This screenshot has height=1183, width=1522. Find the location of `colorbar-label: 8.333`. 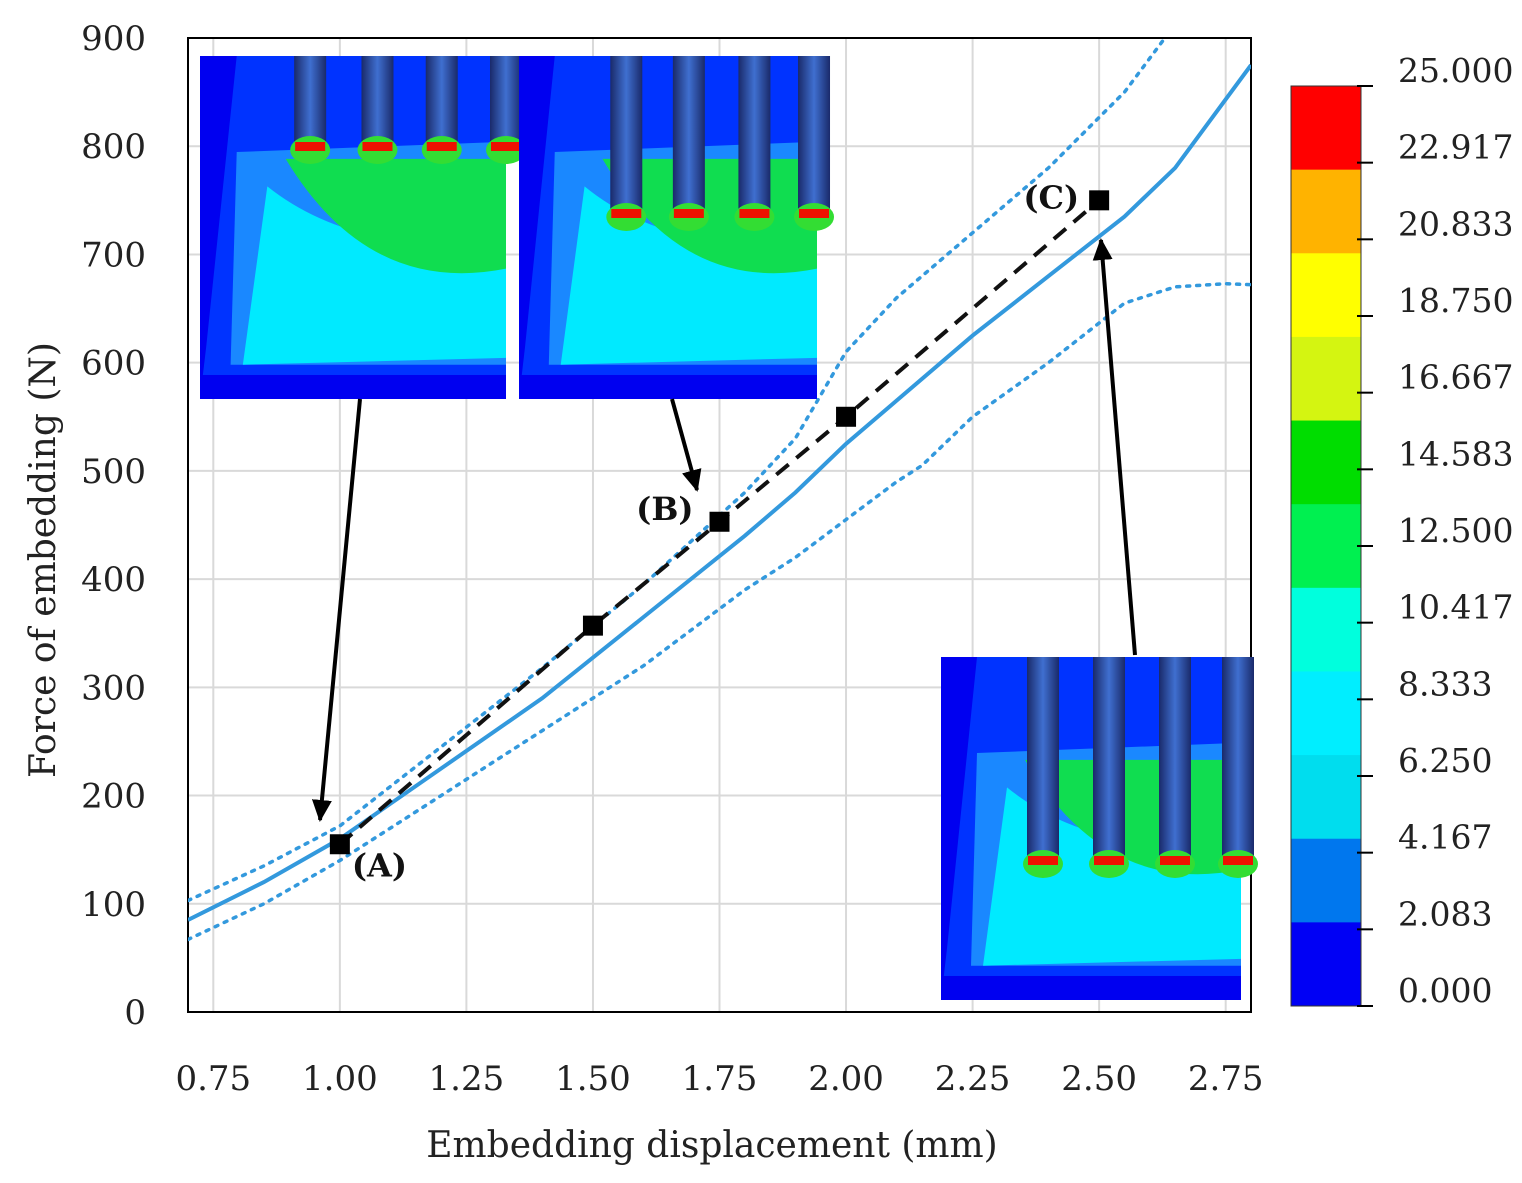

colorbar-label: 8.333 is located at coordinates (1445, 683).